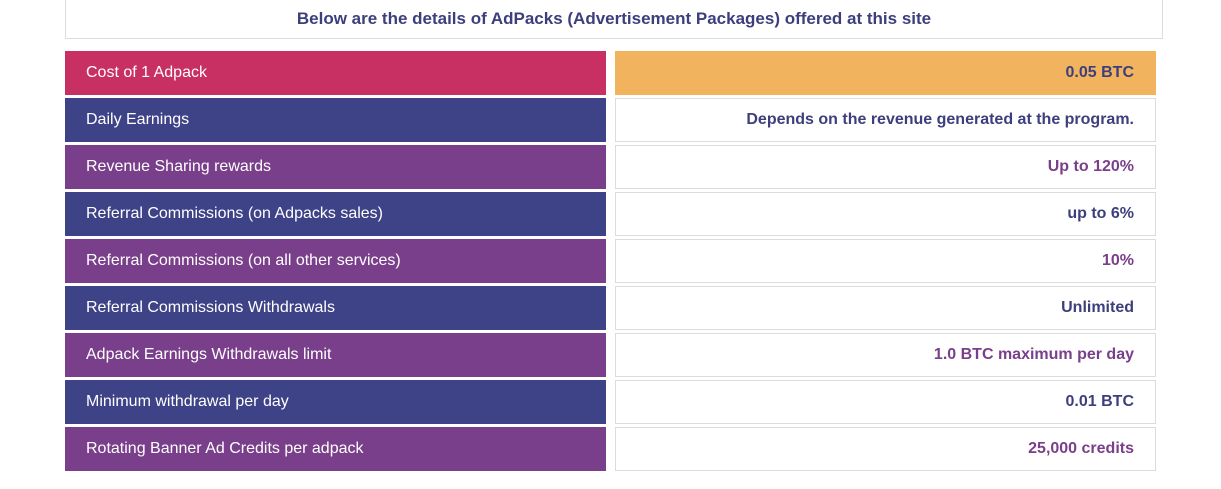 This screenshot has width=1221, height=489. Describe the element at coordinates (335, 355) in the screenshot. I see `row-label: Adpack Earnings Withdrawals limit` at that location.